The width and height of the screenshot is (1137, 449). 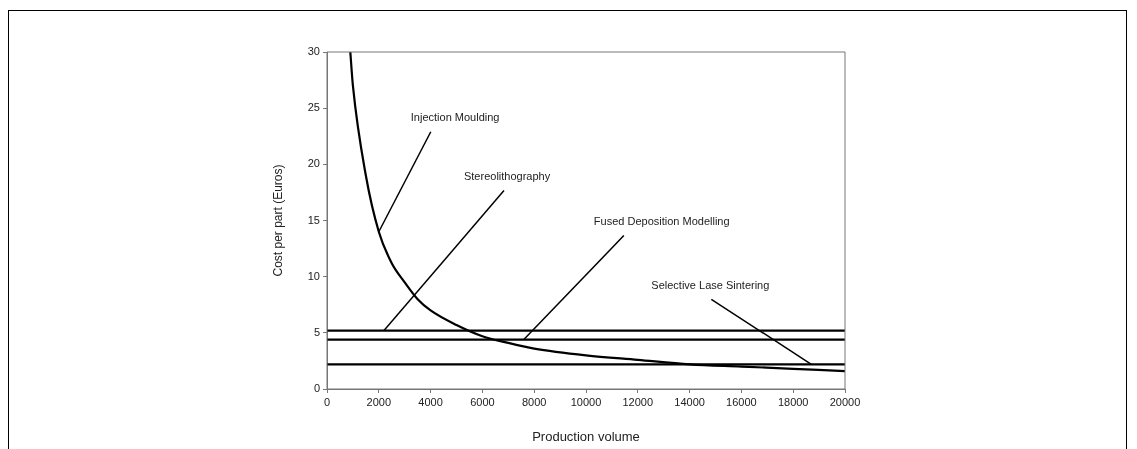 I want to click on x-tick-label: 14000, so click(x=689, y=401).